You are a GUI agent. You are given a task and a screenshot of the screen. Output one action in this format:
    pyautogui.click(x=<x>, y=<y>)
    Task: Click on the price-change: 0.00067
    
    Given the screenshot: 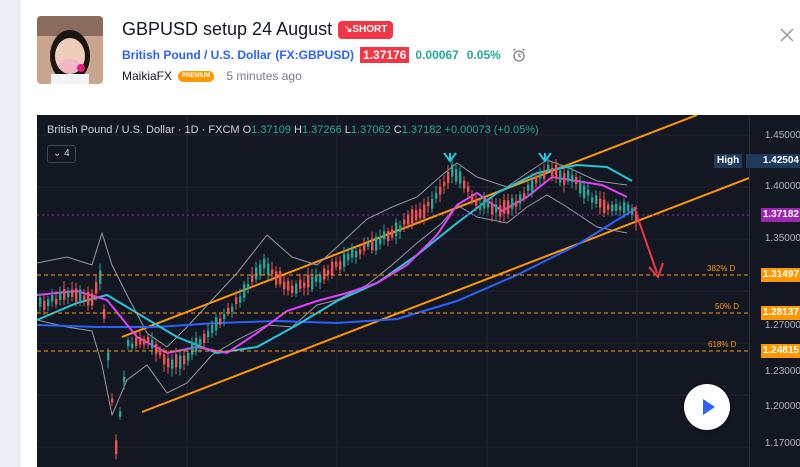 What is the action you would take?
    pyautogui.click(x=437, y=55)
    